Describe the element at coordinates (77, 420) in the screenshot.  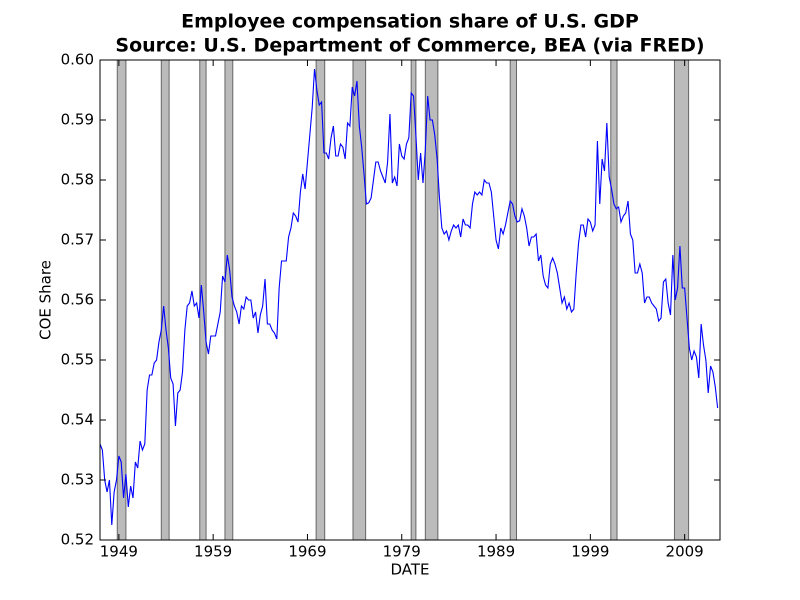
I see `y-tick-label: 0.54` at that location.